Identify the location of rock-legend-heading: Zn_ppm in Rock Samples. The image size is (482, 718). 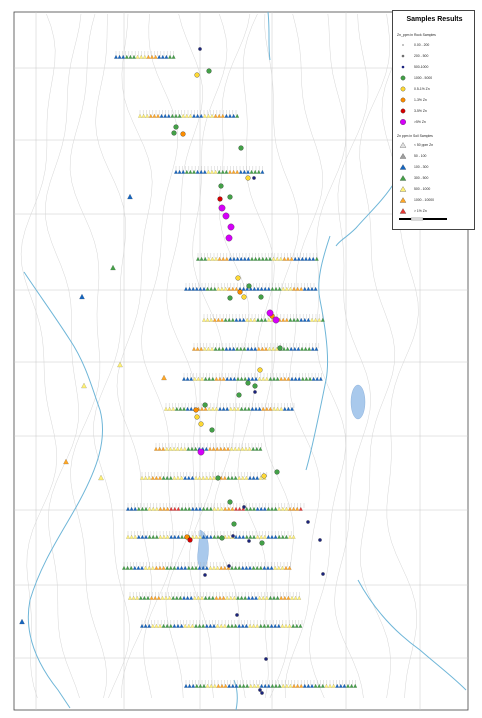
(416, 35).